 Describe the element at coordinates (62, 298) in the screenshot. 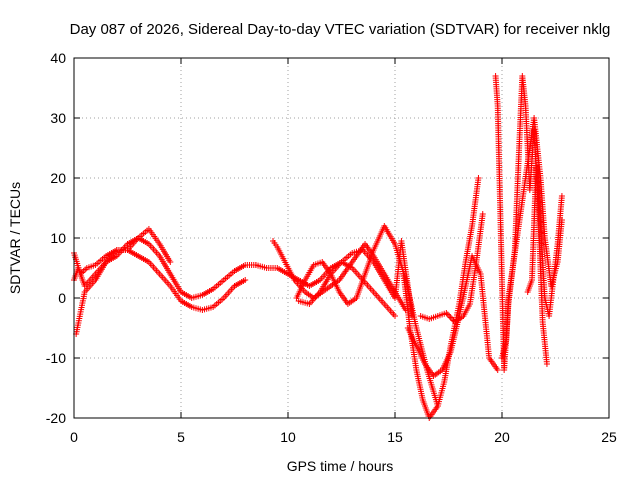

I see `y-tick-label: 0` at that location.